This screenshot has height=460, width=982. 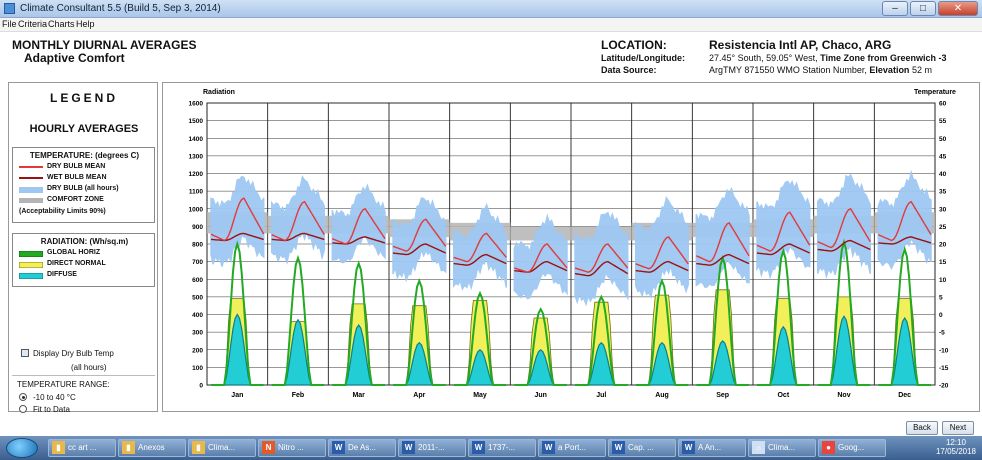 What do you see at coordinates (358, 395) in the screenshot?
I see `x-tick-label: Mar` at bounding box center [358, 395].